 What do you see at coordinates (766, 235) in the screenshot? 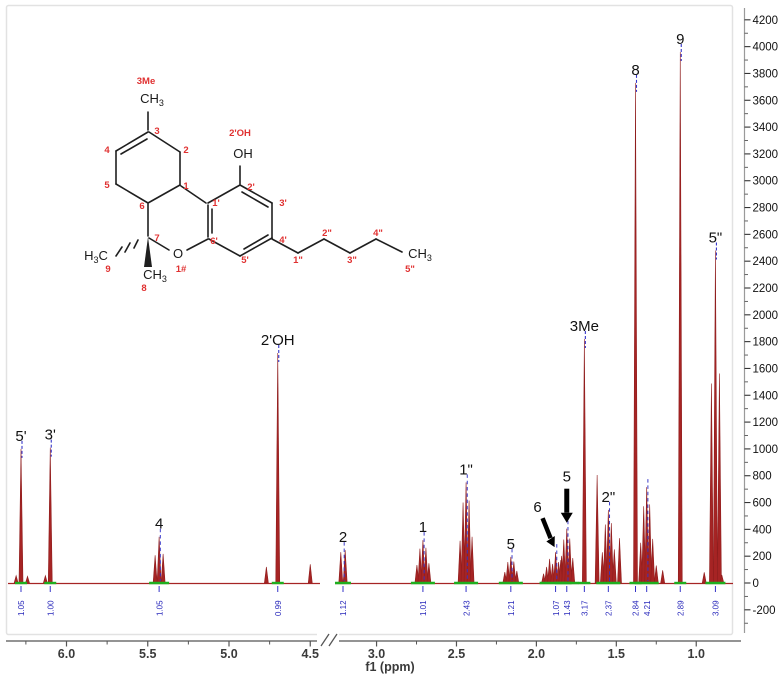
I see `y-tick-label: 2600` at bounding box center [766, 235].